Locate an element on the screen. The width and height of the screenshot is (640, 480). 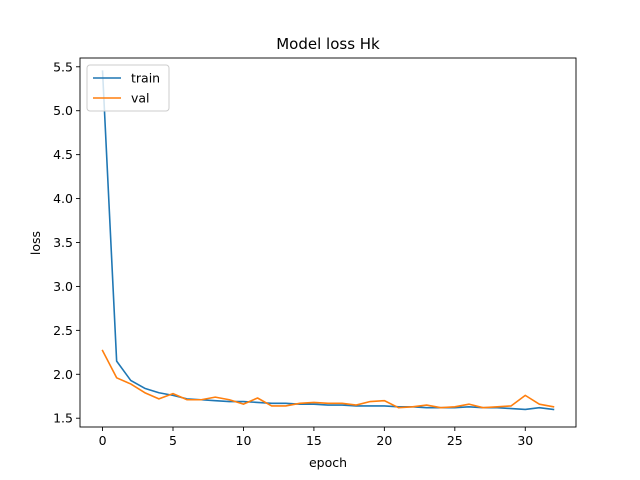
y-tick-label: 3.0 is located at coordinates (63, 286).